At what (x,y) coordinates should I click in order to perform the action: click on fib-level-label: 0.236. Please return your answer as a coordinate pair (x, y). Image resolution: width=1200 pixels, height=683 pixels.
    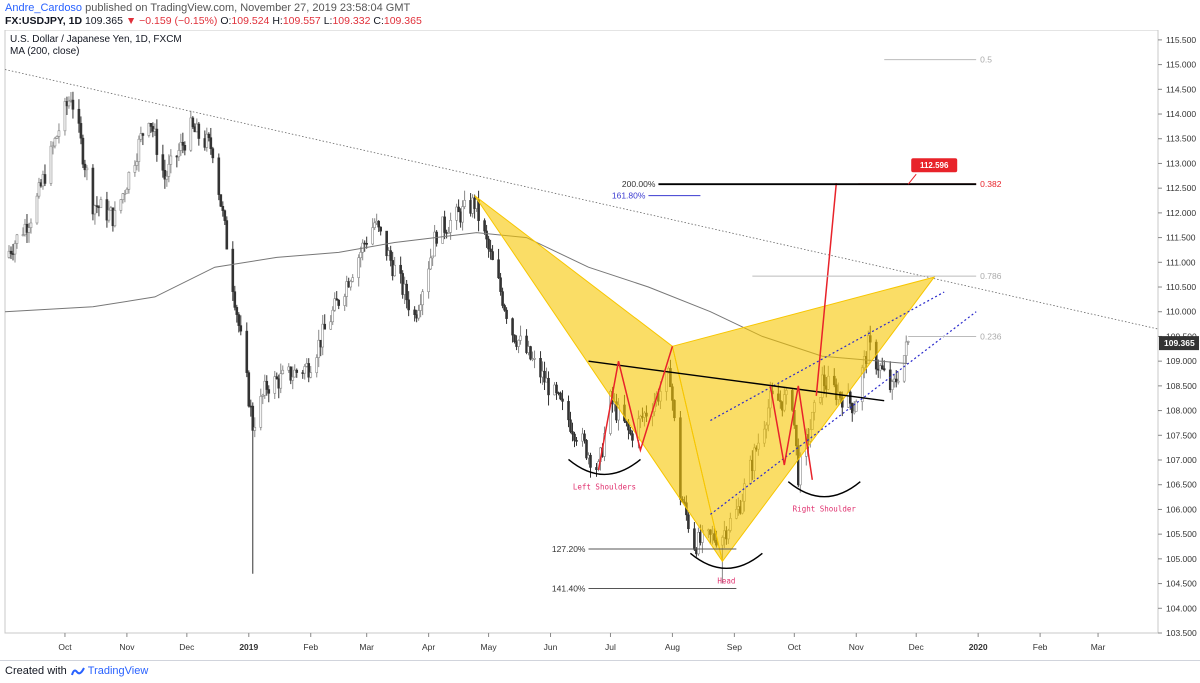
    Looking at the image, I should click on (991, 336).